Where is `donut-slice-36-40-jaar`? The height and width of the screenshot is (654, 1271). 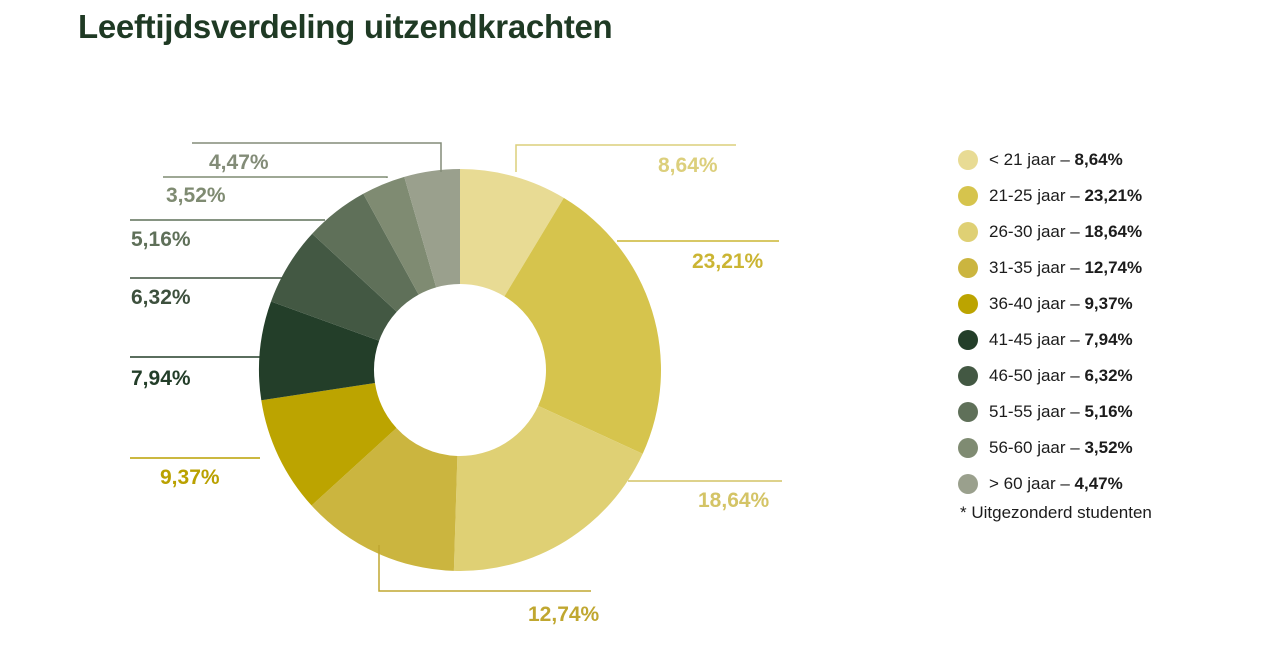
donut-slice-36-40-jaar is located at coordinates (329, 444).